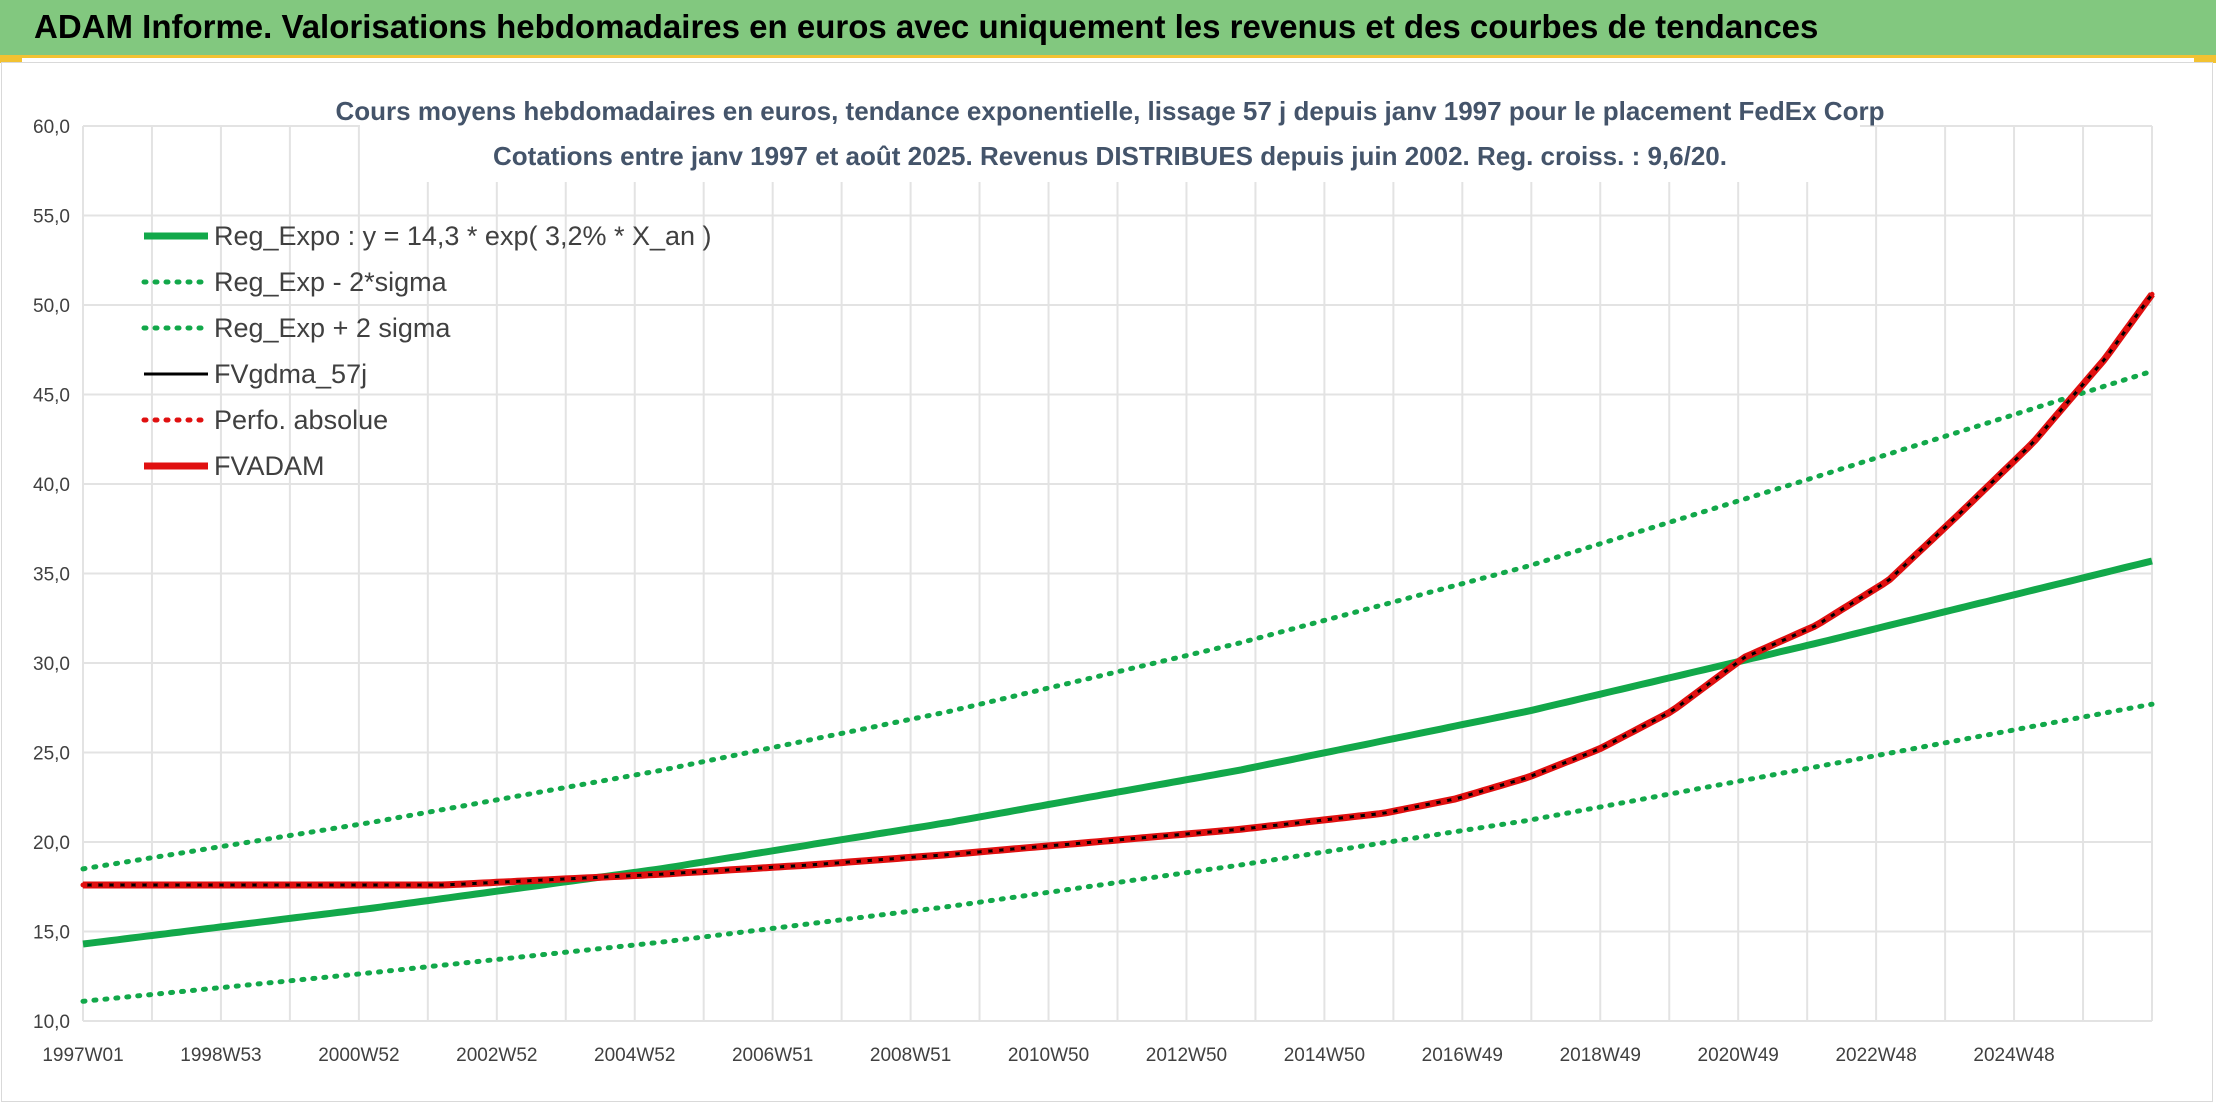 The height and width of the screenshot is (1106, 2216). Describe the element at coordinates (220, 1055) in the screenshot. I see `x-tick-label: 1998W53` at that location.